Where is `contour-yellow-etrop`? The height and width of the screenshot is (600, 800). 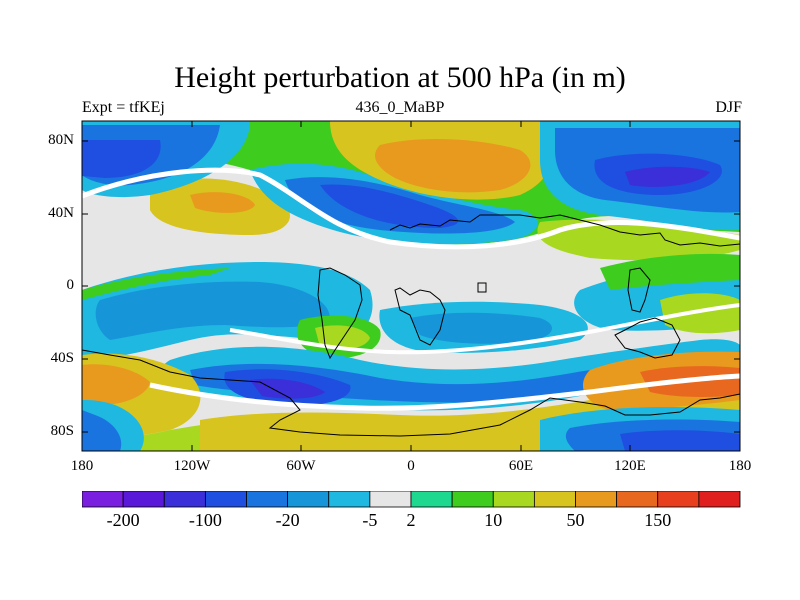 contour-yellow-etrop is located at coordinates (700, 313).